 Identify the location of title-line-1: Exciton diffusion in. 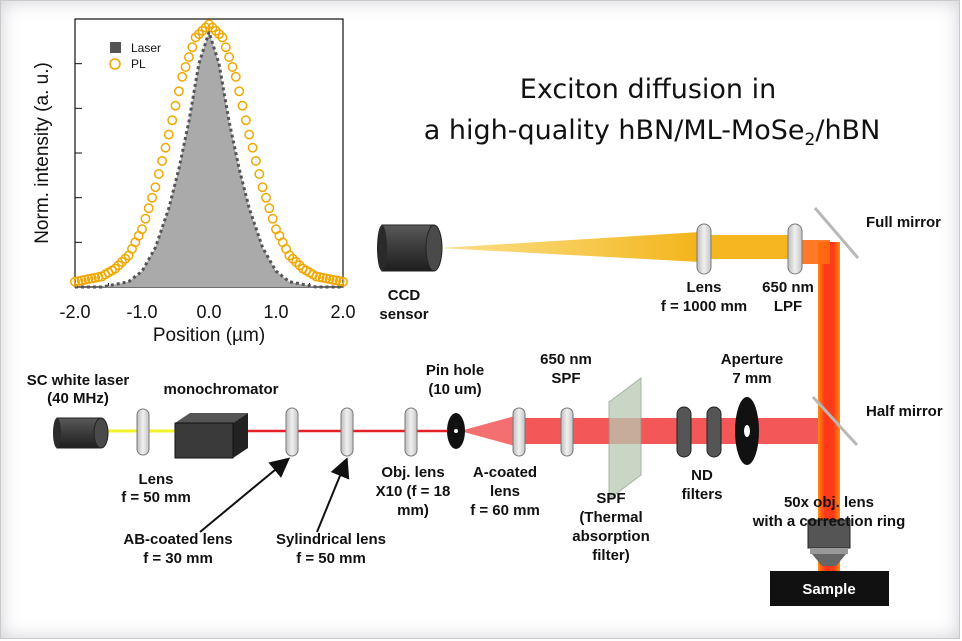
(648, 89).